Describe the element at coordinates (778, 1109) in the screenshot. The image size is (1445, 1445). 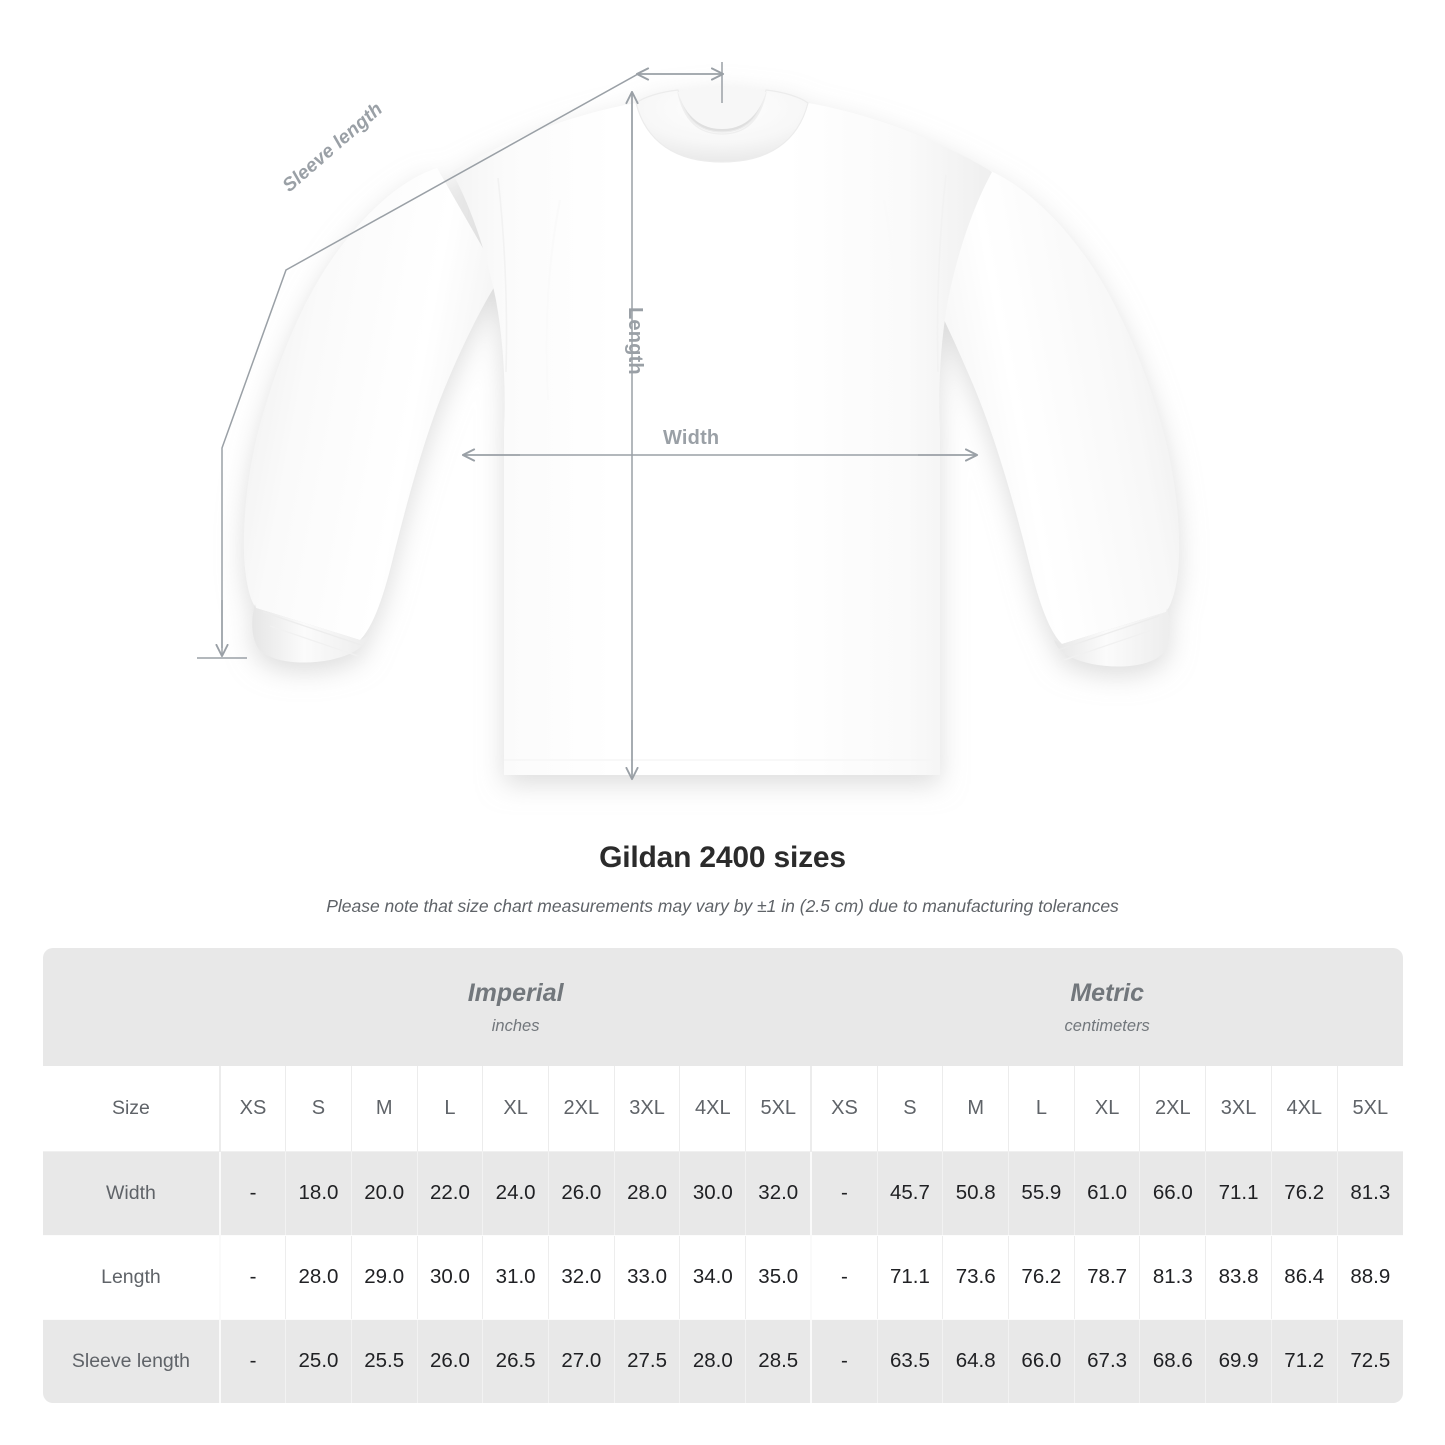
I see `size-header-imperial-5xl: 5XL` at that location.